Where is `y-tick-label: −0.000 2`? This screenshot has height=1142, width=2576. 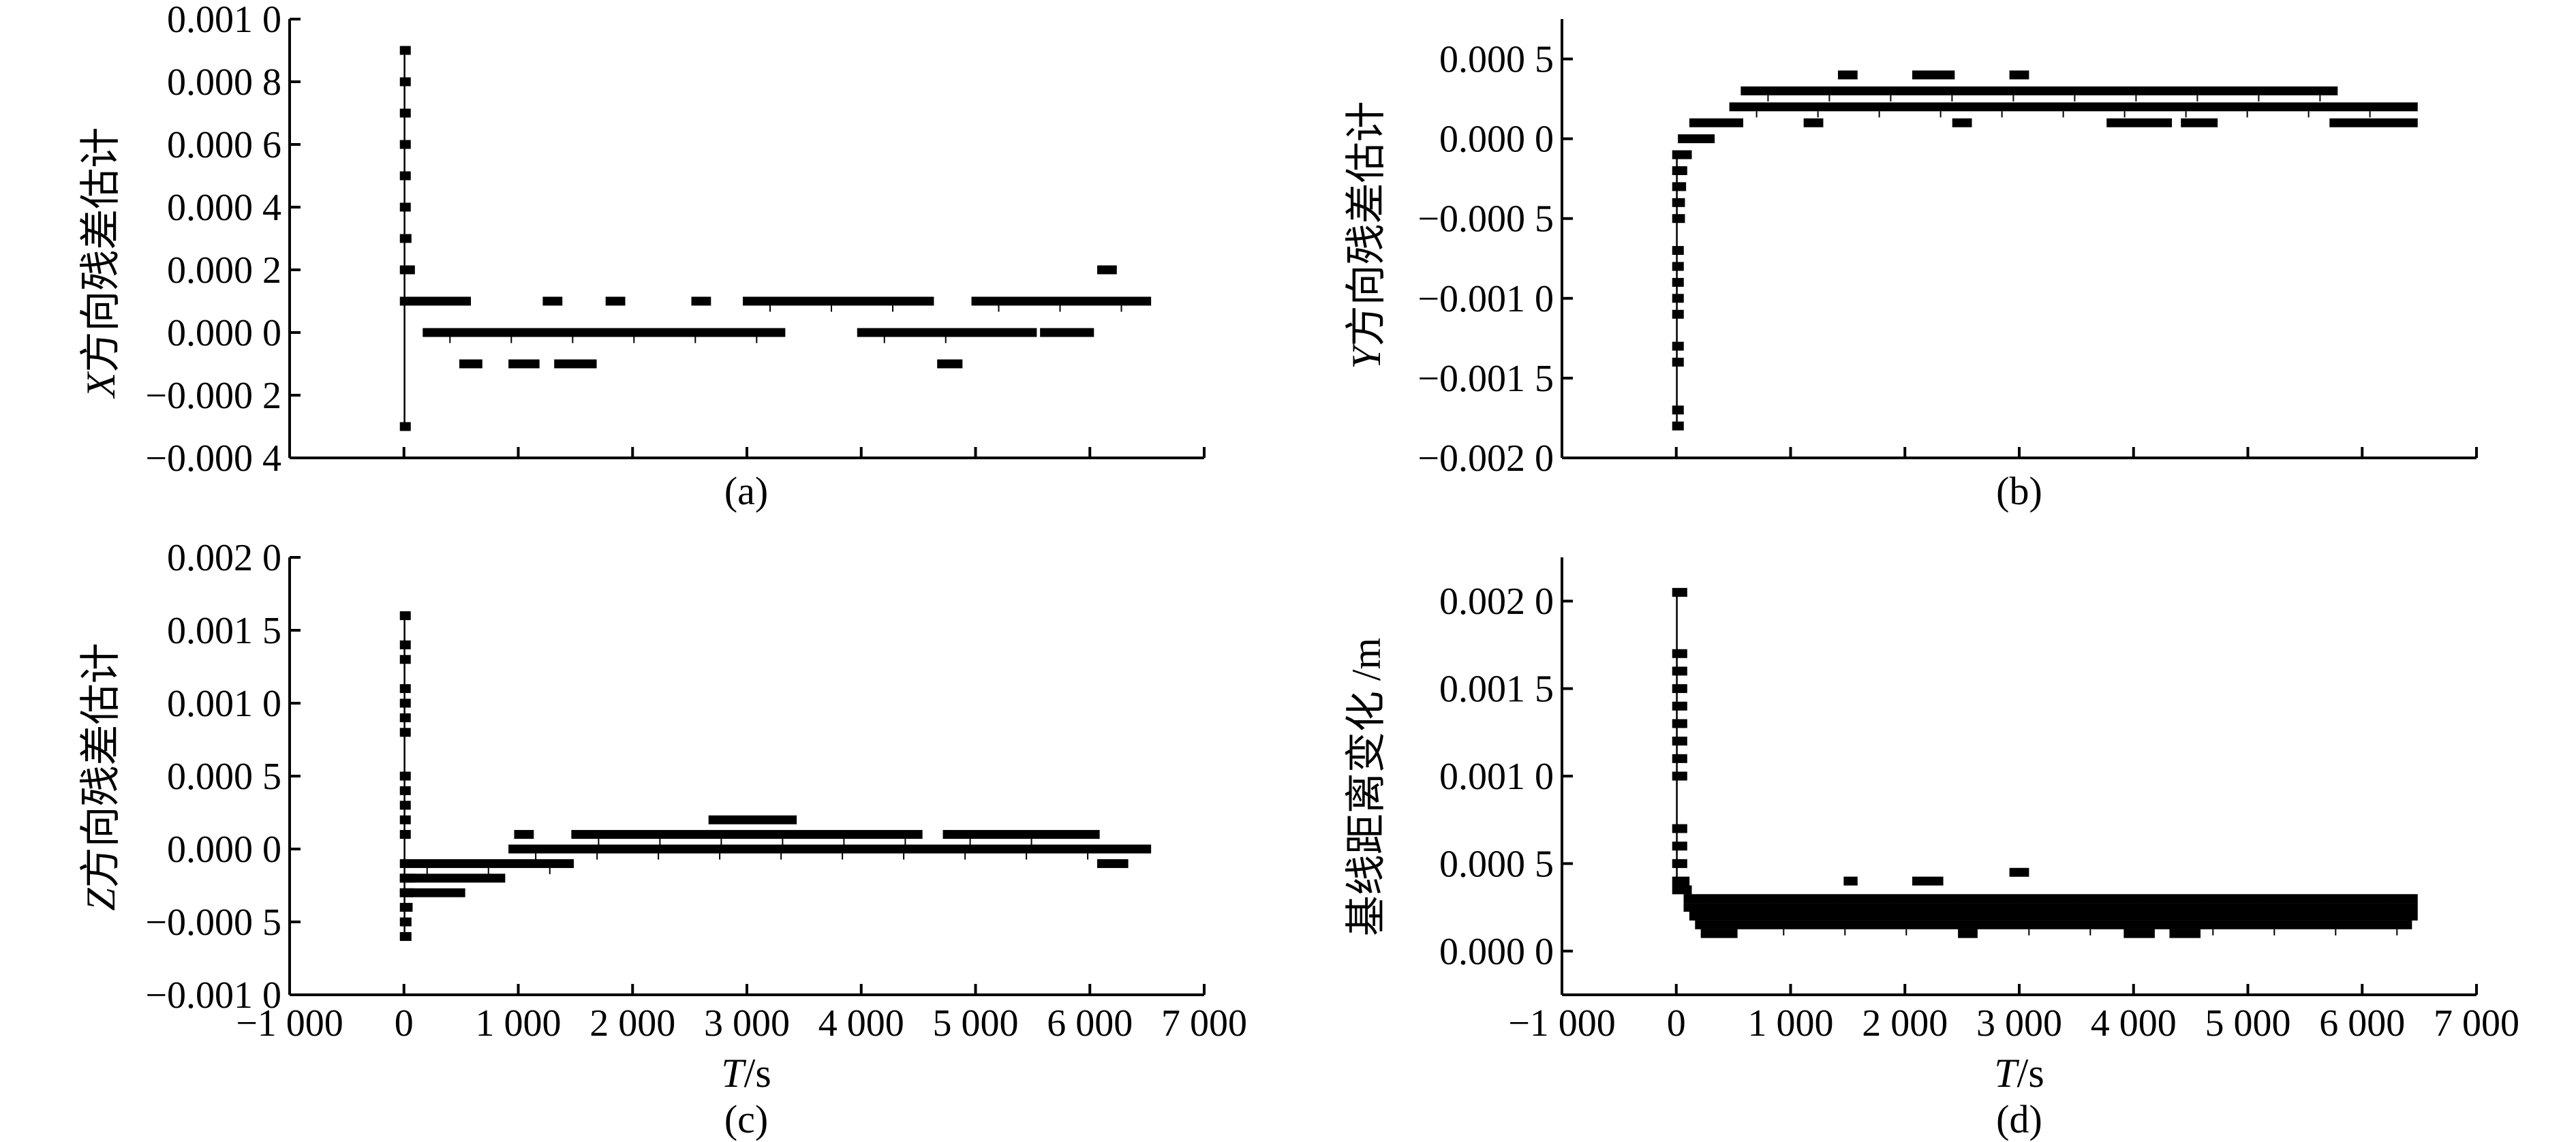 y-tick-label: −0.000 2 is located at coordinates (213, 396).